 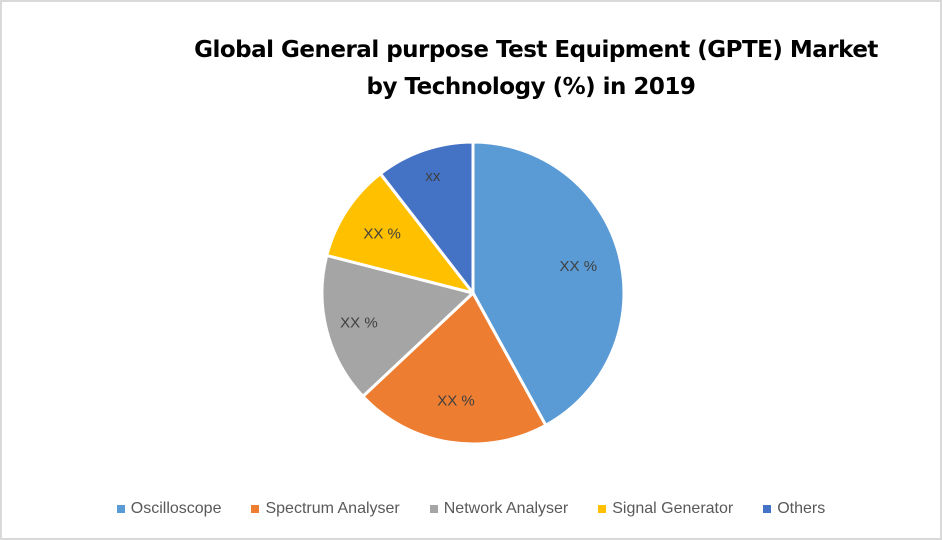 I want to click on data-label: xx, so click(x=433, y=176).